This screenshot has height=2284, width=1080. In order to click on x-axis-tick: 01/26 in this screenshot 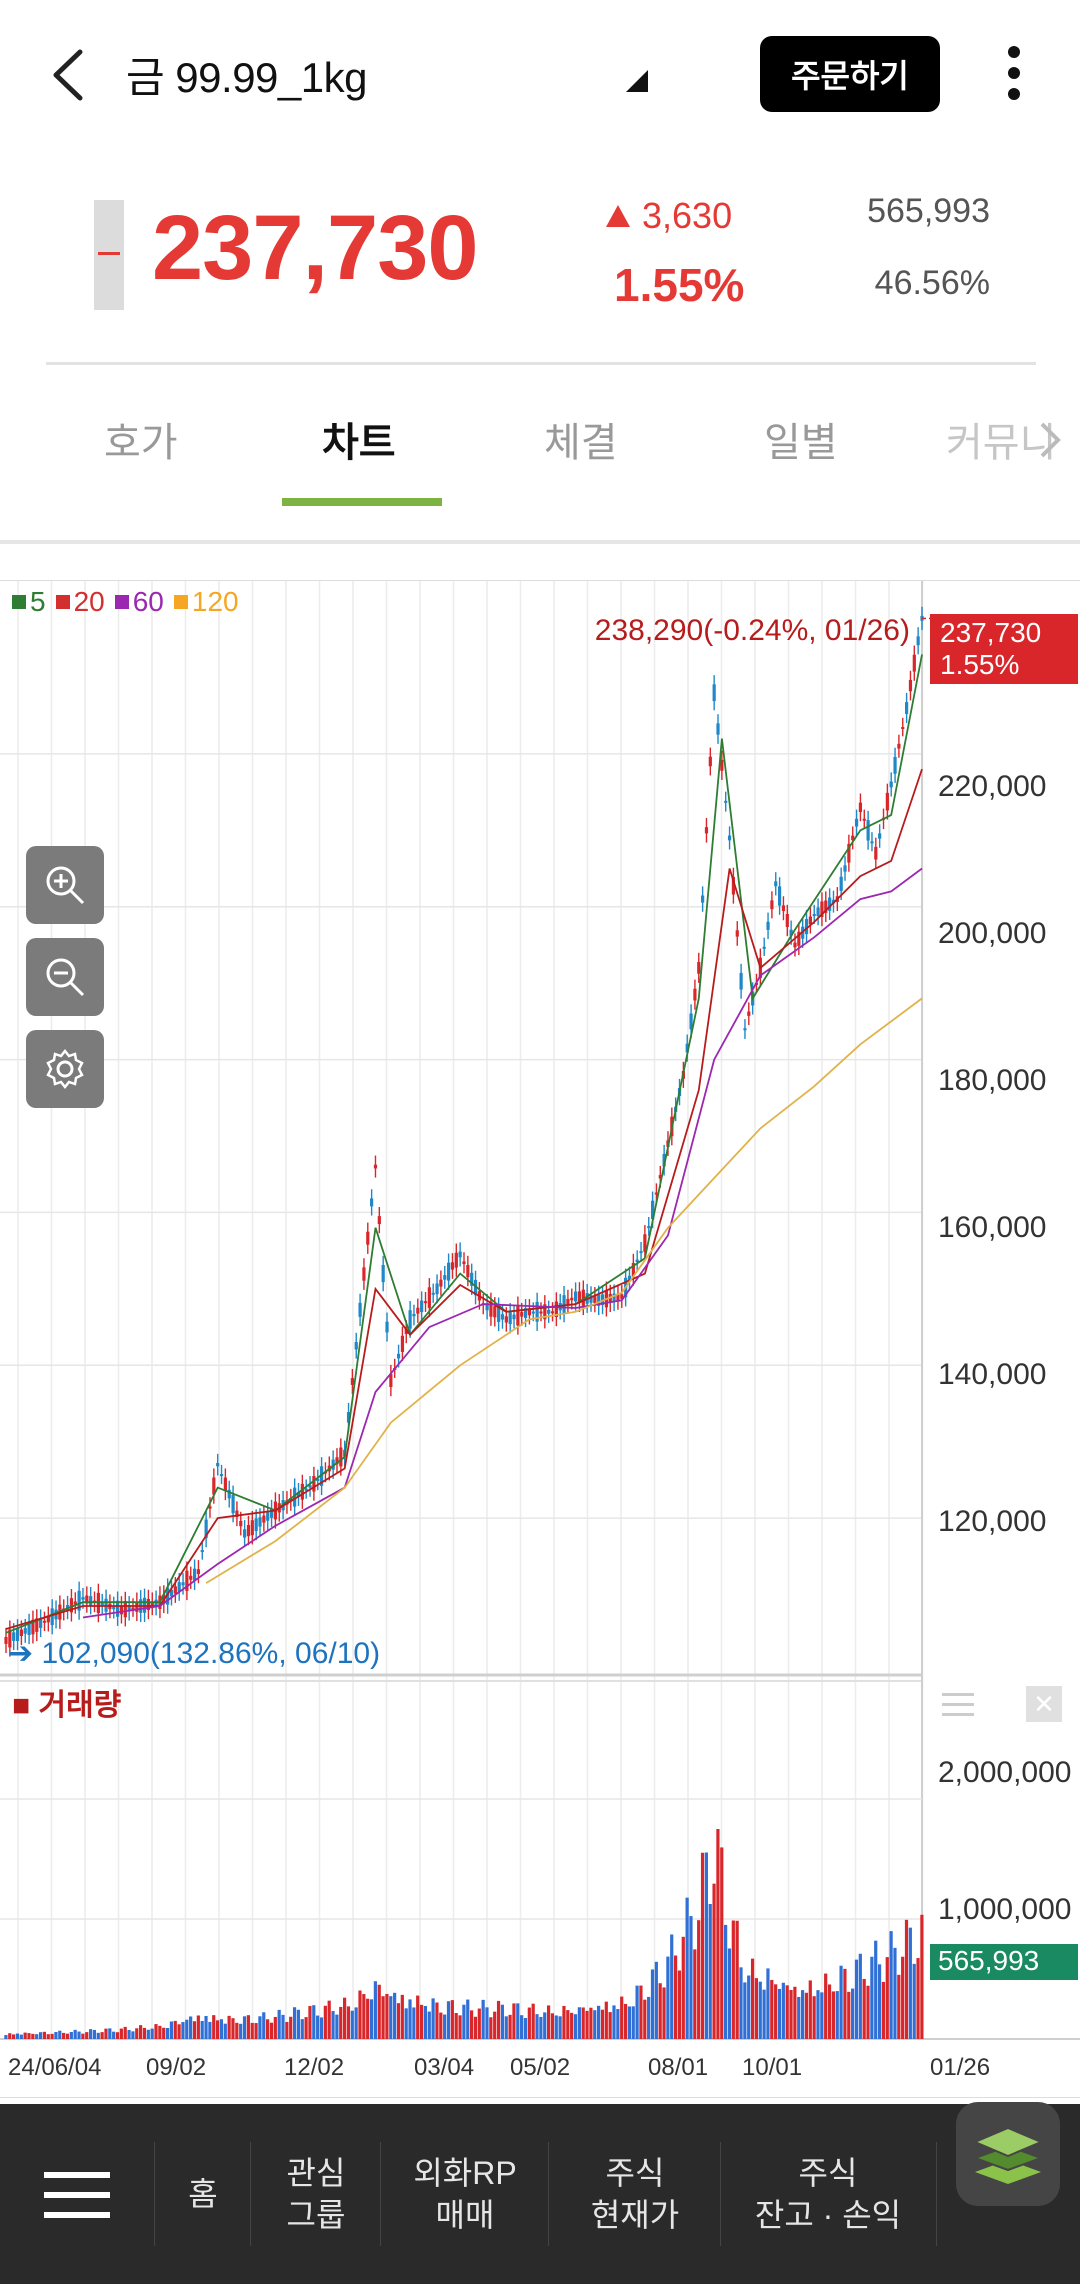, I will do `click(960, 2067)`.